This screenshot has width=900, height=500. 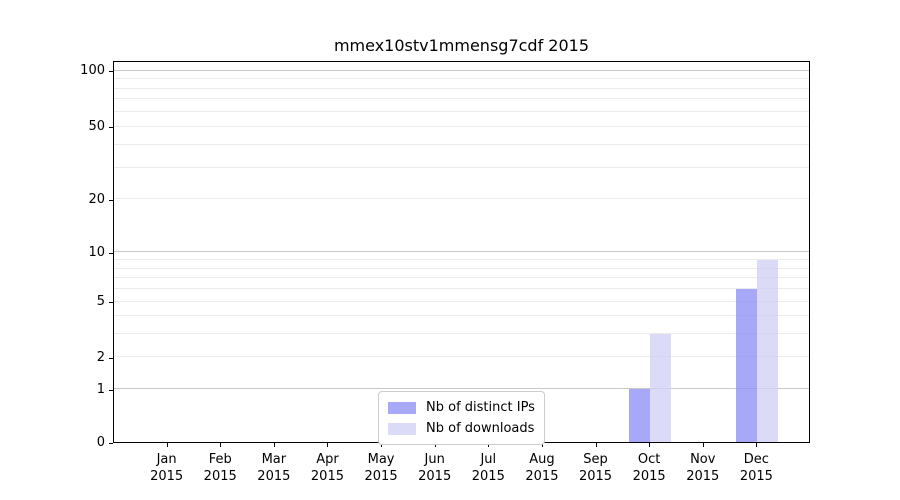 I want to click on x-tick-label-feb: Feb 2015, so click(x=220, y=468).